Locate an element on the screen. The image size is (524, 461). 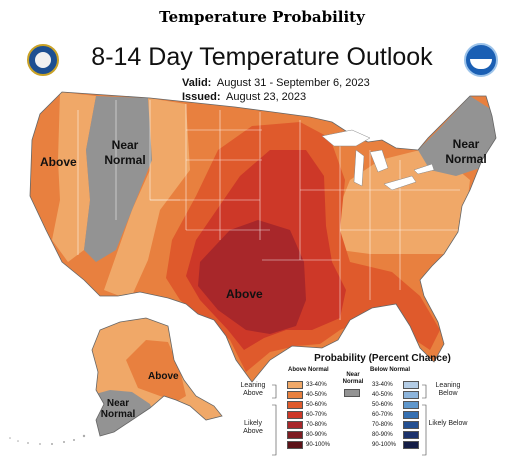
map-title: 8-14 Day Temperature Outlook is located at coordinates (262, 57).